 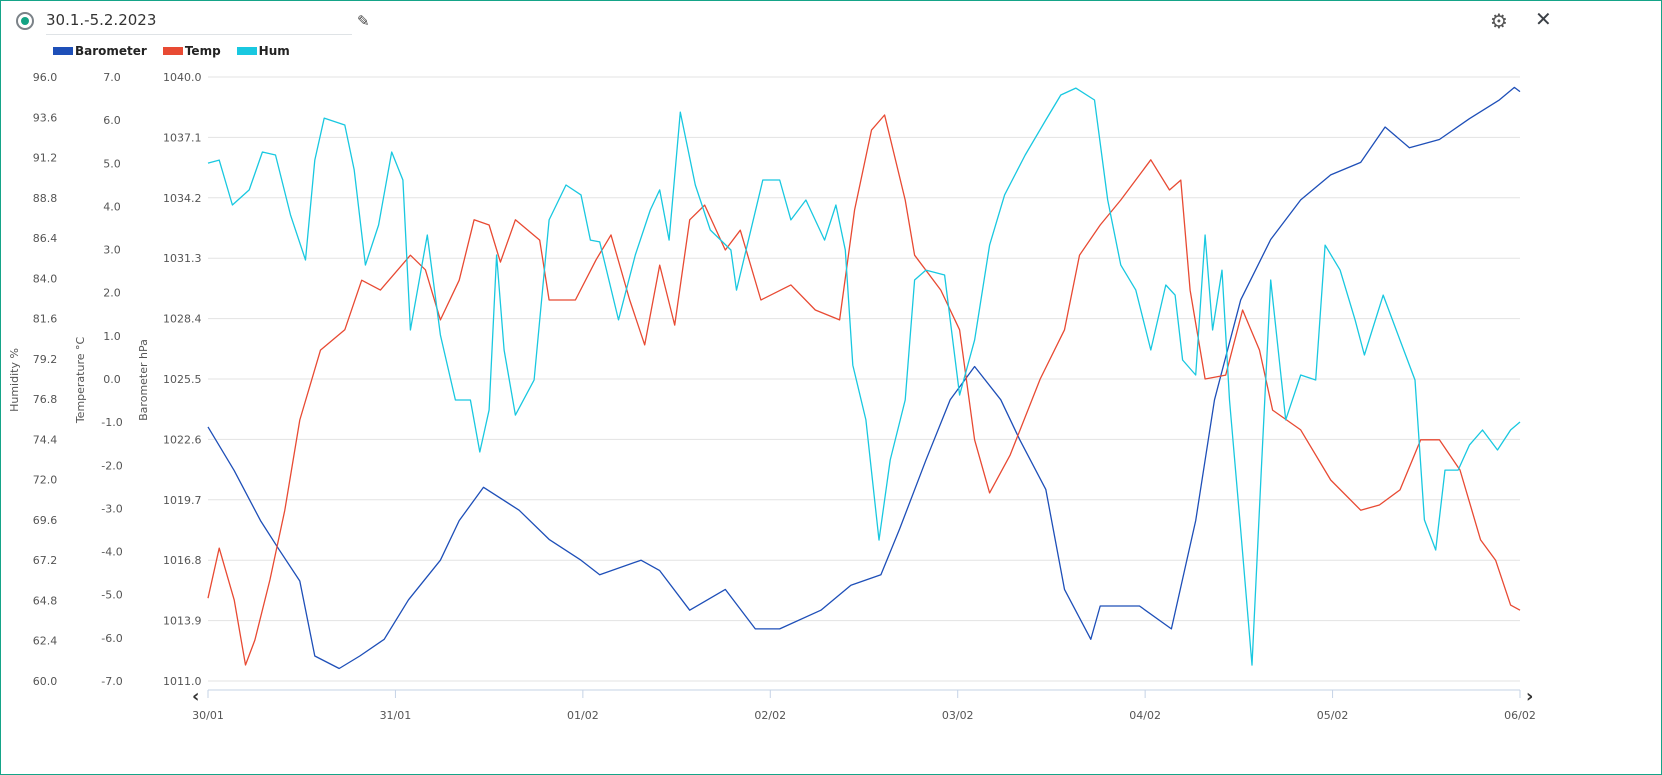 What do you see at coordinates (45, 600) in the screenshot?
I see `hum-tick-label: 64.8` at bounding box center [45, 600].